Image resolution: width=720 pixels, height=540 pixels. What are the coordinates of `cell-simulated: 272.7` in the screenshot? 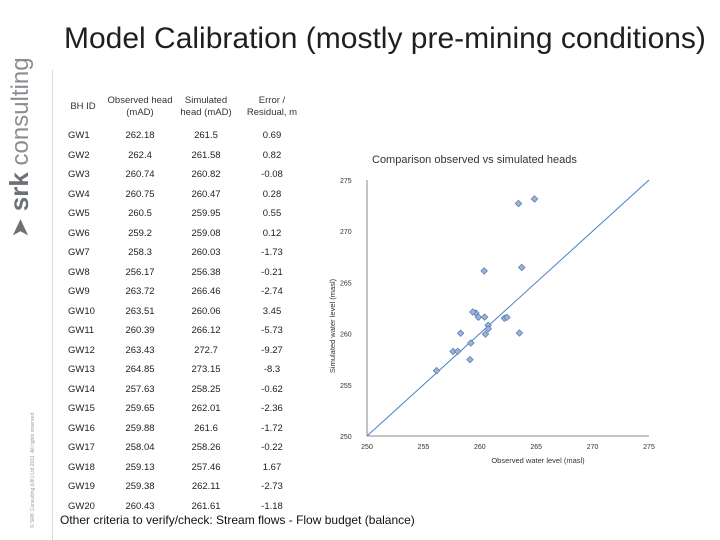 It's located at (206, 350).